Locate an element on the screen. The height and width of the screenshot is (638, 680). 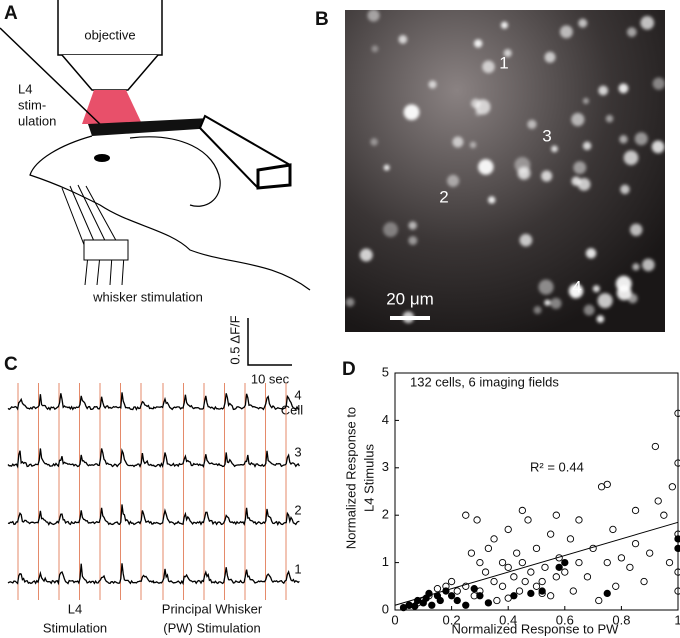
electrode is located at coordinates (51, 77).